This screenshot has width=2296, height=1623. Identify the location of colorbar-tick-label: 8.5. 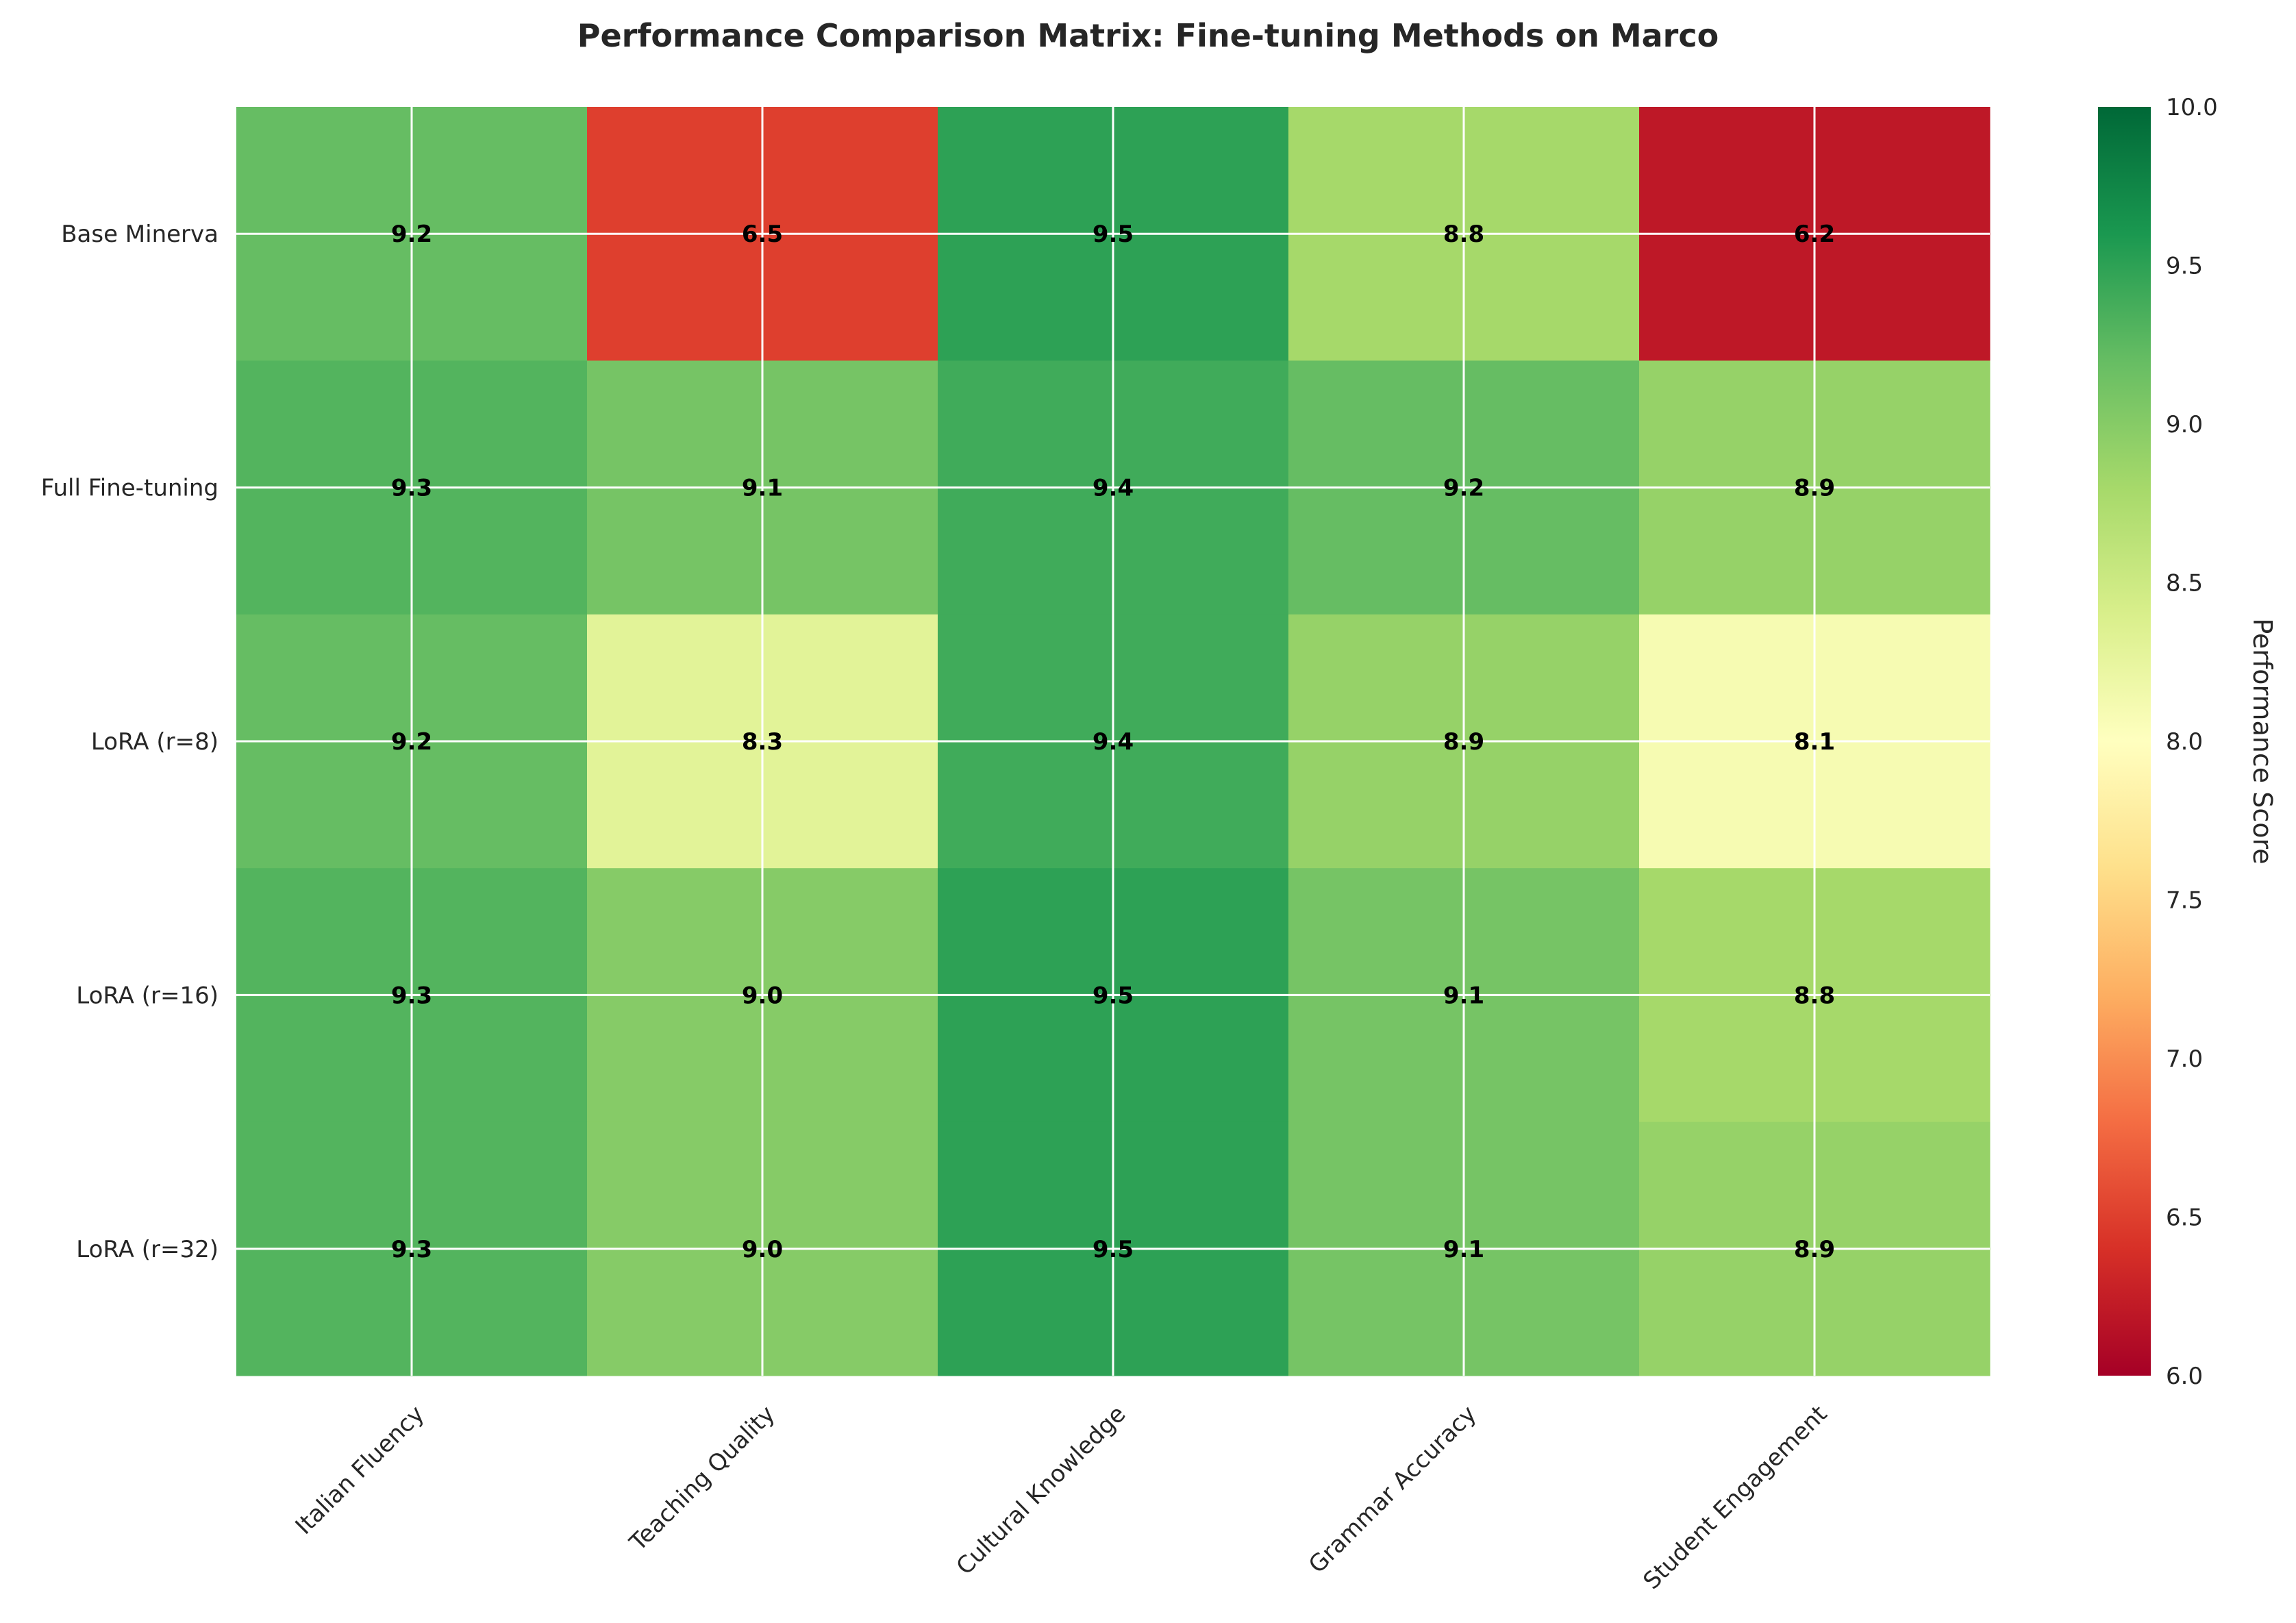
(2184, 583).